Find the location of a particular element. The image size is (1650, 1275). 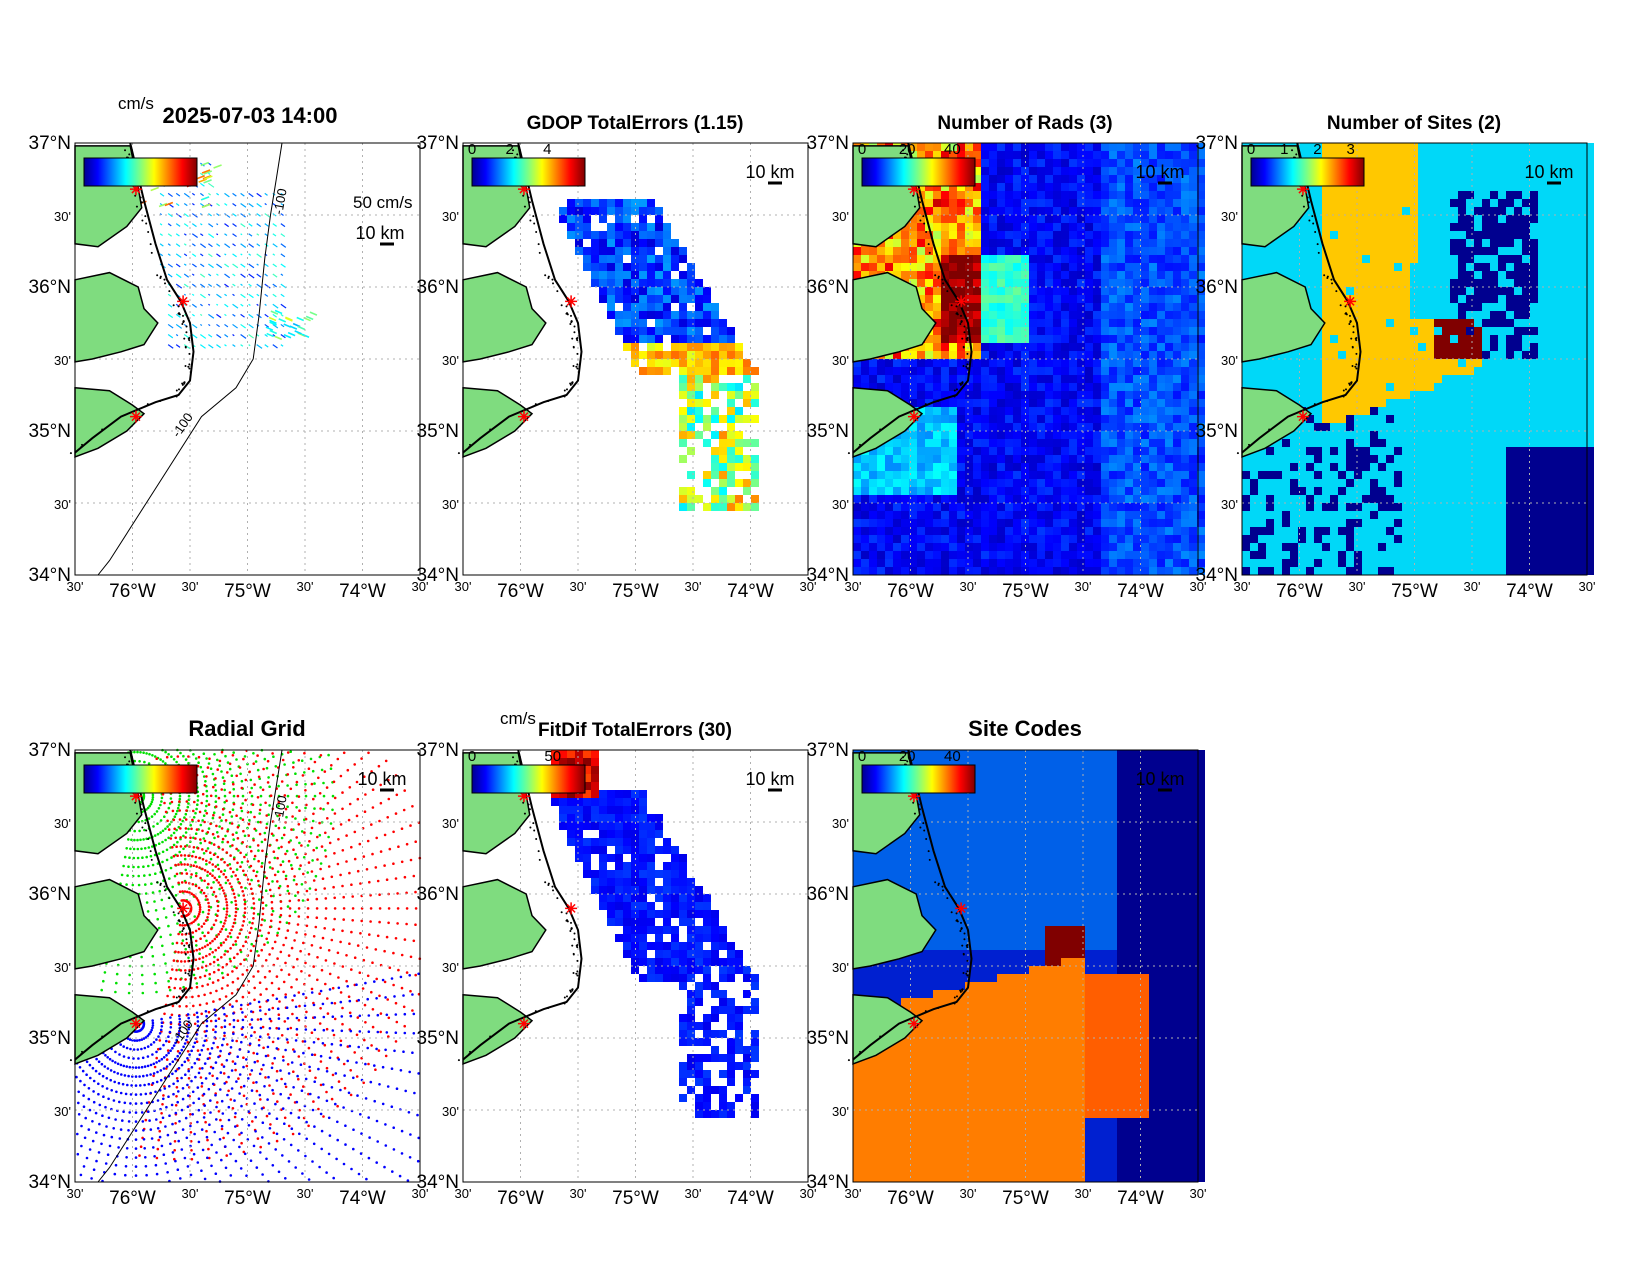

isobath-line is located at coordinates (190, 359).